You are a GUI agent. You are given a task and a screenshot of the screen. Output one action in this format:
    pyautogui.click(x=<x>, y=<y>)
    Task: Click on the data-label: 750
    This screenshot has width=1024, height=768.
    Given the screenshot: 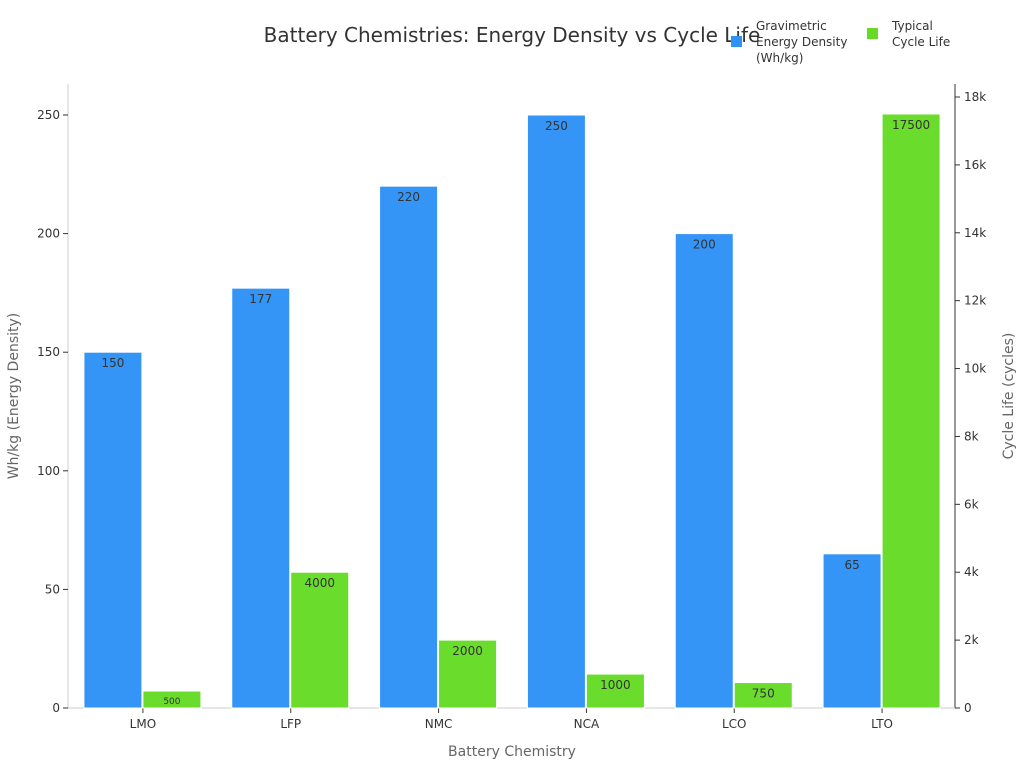 What is the action you would take?
    pyautogui.click(x=763, y=694)
    